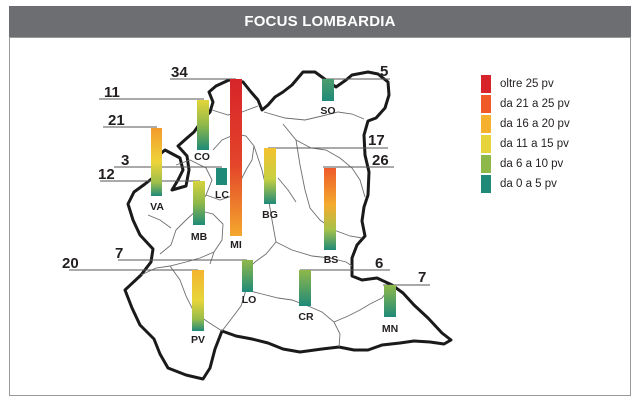 This screenshot has width=640, height=401. Describe the element at coordinates (327, 111) in the screenshot. I see `code-so: SO` at that location.